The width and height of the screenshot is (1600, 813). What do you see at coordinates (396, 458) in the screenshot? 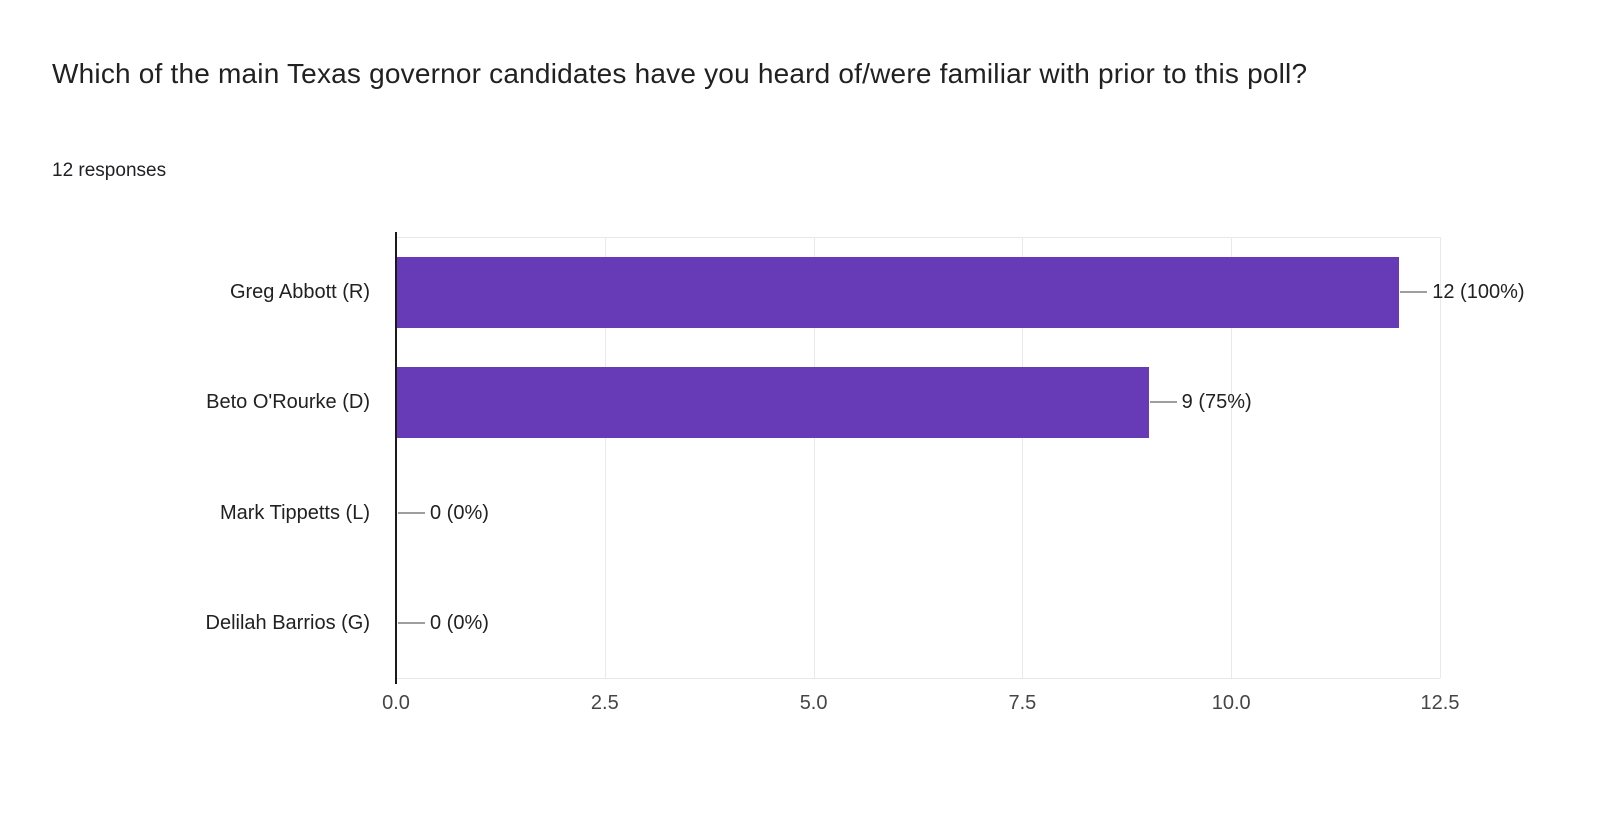
I see `x-axis-line` at bounding box center [396, 458].